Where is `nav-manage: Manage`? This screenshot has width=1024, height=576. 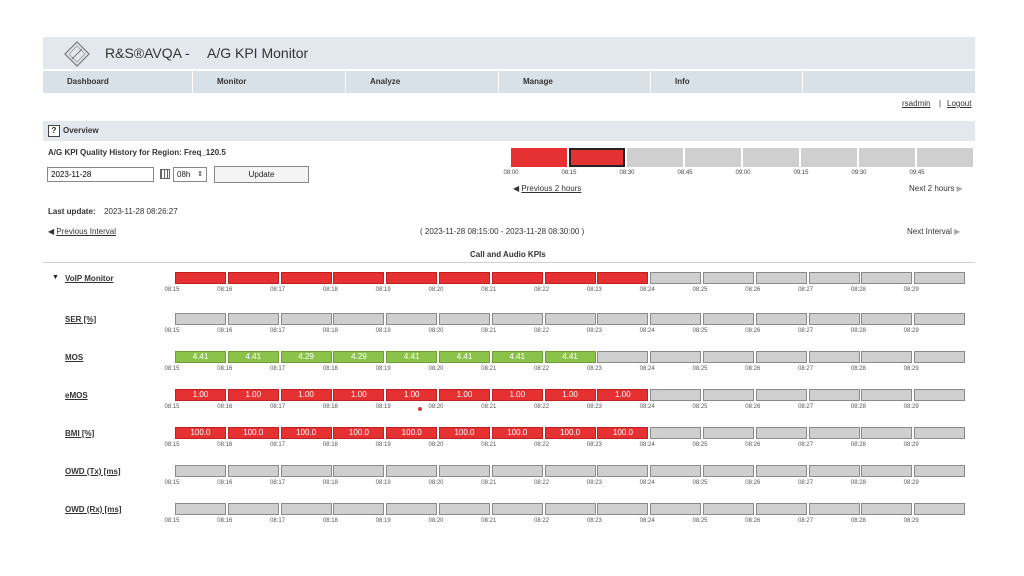
nav-manage: Manage is located at coordinates (575, 82).